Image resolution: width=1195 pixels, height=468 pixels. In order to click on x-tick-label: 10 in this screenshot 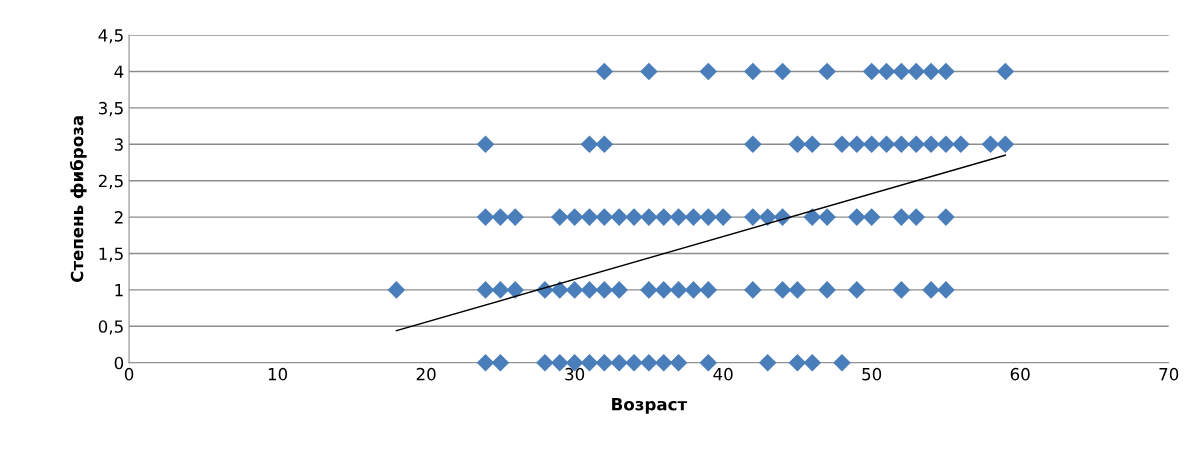, I will do `click(278, 374)`.